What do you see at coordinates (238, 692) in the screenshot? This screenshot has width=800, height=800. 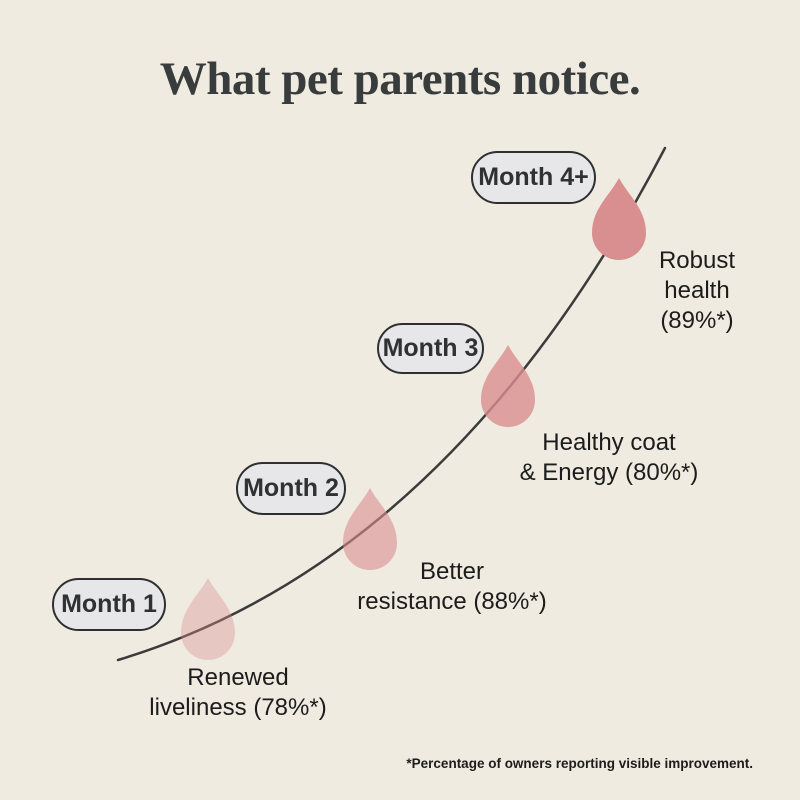 I see `benefit-label-month-1: Renewed liveliness (78%*)` at bounding box center [238, 692].